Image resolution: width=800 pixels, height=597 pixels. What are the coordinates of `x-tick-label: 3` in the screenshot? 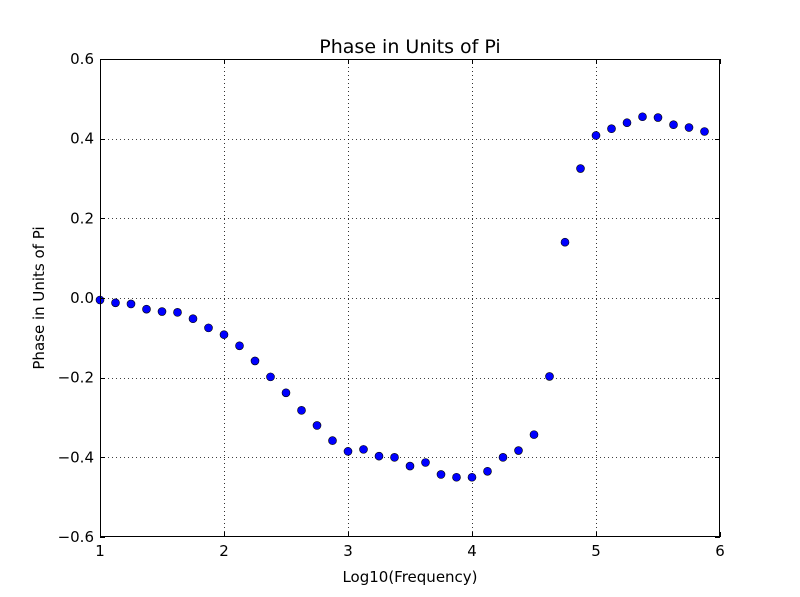 It's located at (348, 551).